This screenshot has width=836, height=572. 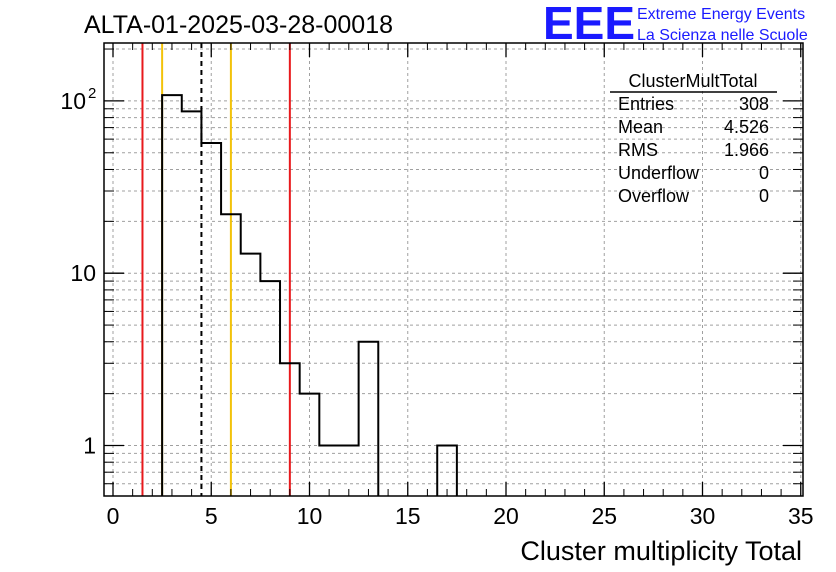 I want to click on logo-line-1: Extreme Energy Events, so click(x=721, y=14).